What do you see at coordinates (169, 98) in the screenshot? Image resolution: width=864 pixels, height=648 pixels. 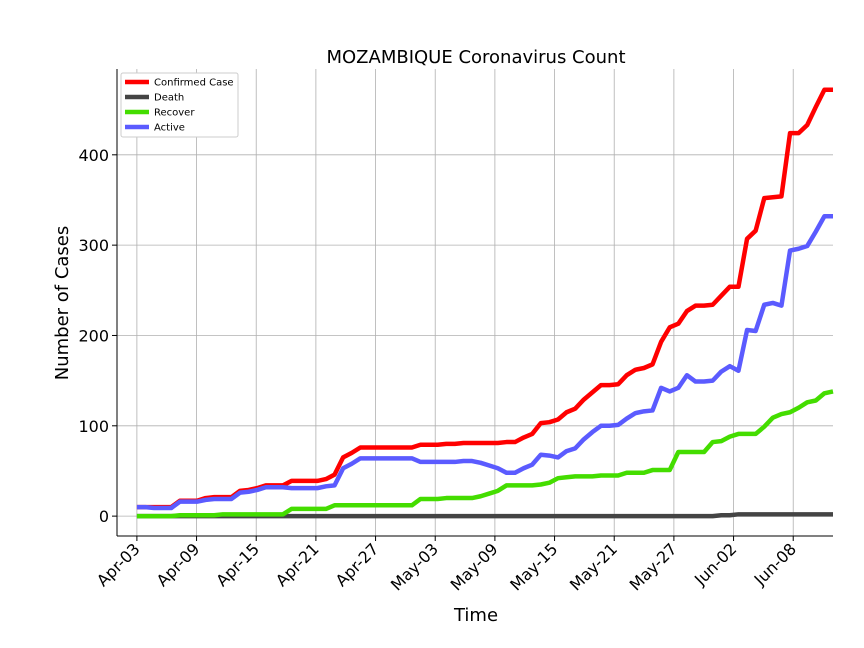 I see `legend-label: Death` at bounding box center [169, 98].